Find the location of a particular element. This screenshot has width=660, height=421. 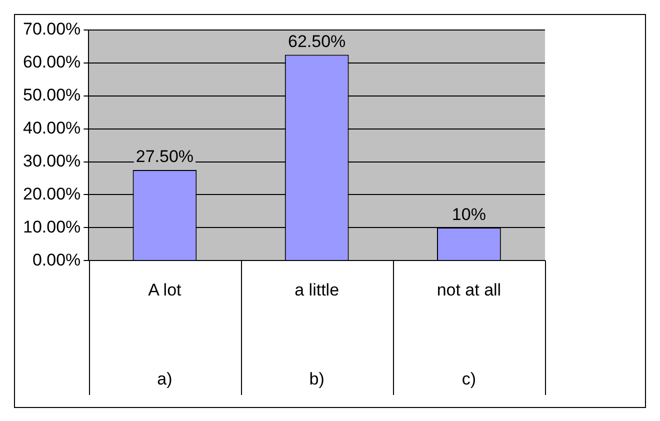

text: b) is located at coordinates (316, 379).